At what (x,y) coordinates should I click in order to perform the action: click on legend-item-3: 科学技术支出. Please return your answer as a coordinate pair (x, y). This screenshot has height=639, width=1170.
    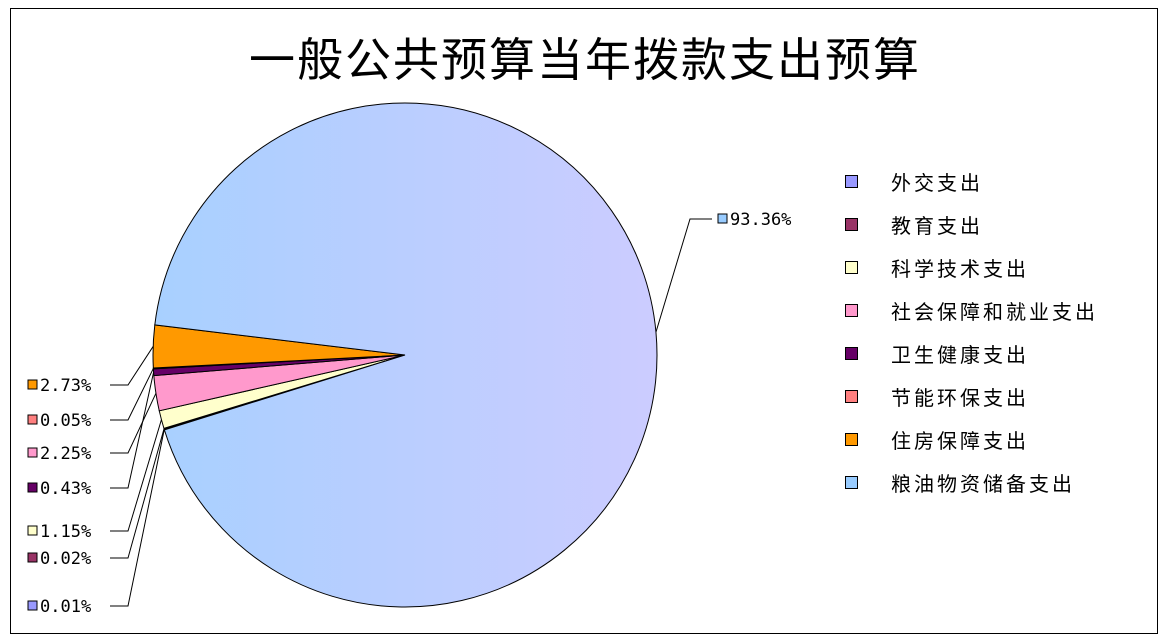
    Looking at the image, I should click on (971, 267).